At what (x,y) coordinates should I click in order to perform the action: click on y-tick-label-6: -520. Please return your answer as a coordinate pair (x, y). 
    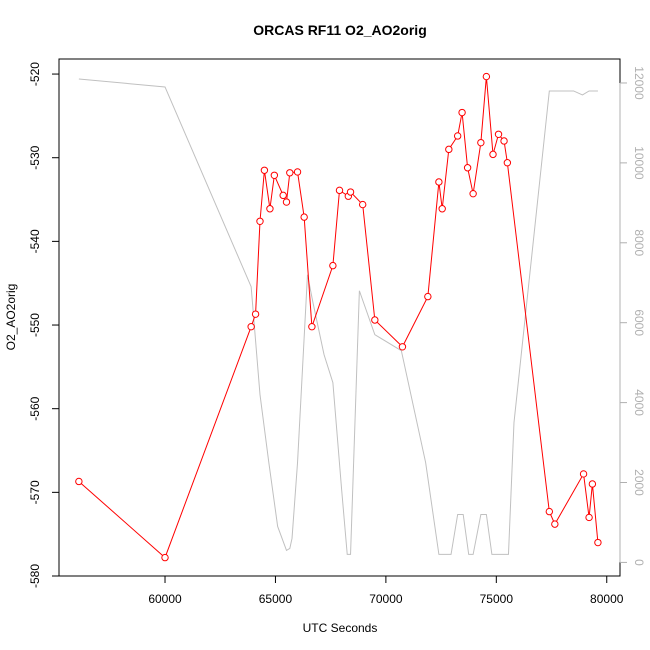
    Looking at the image, I should click on (35, 74).